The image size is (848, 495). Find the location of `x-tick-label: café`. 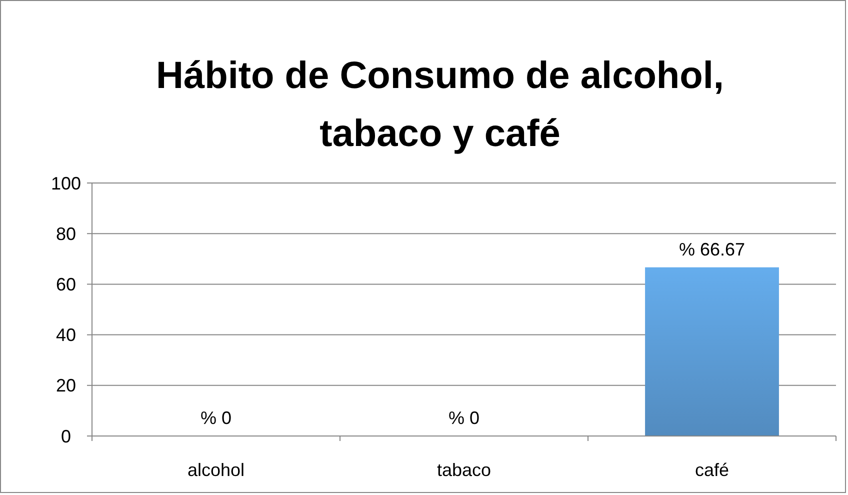

x-tick-label: café is located at coordinates (712, 470).